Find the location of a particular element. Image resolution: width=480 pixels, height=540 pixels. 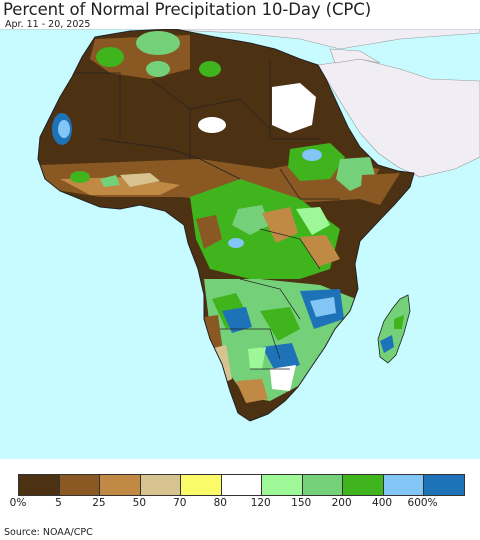

date-range: Apr. 11 - 20, 2025 is located at coordinates (48, 24).